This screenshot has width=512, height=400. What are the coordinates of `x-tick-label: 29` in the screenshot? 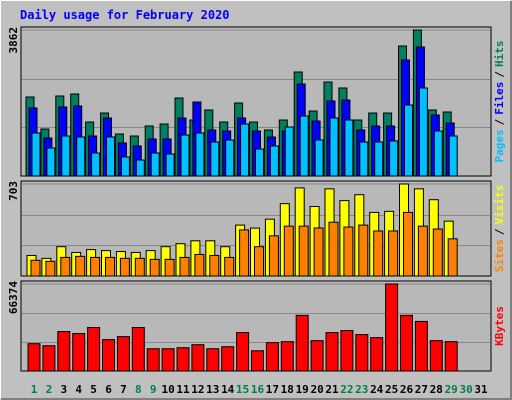 It's located at (451, 389).